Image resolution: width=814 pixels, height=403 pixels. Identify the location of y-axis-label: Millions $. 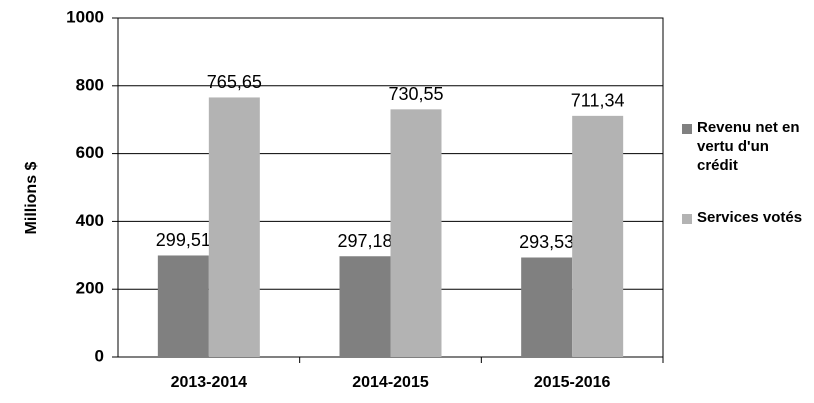
(31, 197).